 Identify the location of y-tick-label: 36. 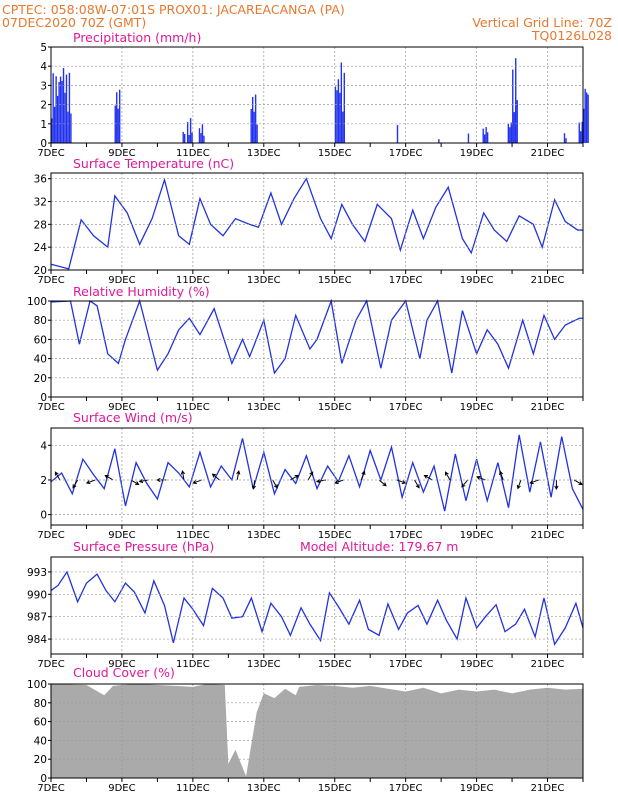
(41, 180).